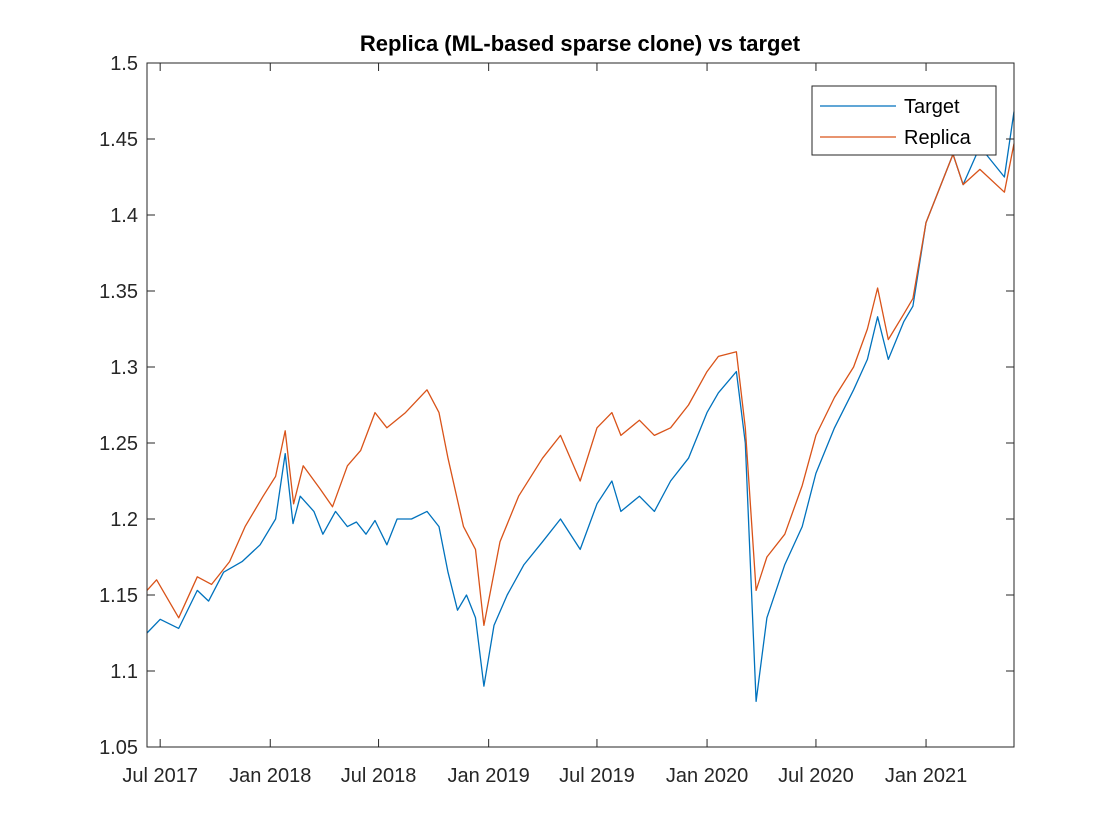 This screenshot has height=840, width=1120. Describe the element at coordinates (124, 520) in the screenshot. I see `y-tick-label: 1.2` at that location.